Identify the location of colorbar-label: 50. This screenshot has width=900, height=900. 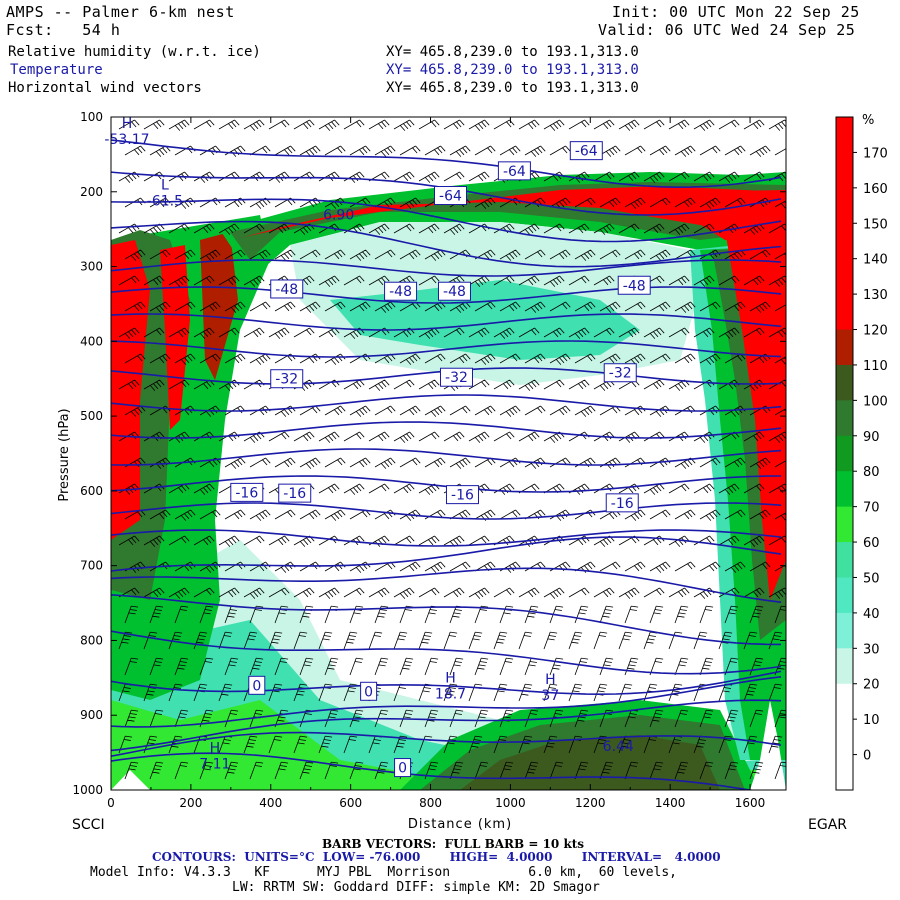
(871, 578).